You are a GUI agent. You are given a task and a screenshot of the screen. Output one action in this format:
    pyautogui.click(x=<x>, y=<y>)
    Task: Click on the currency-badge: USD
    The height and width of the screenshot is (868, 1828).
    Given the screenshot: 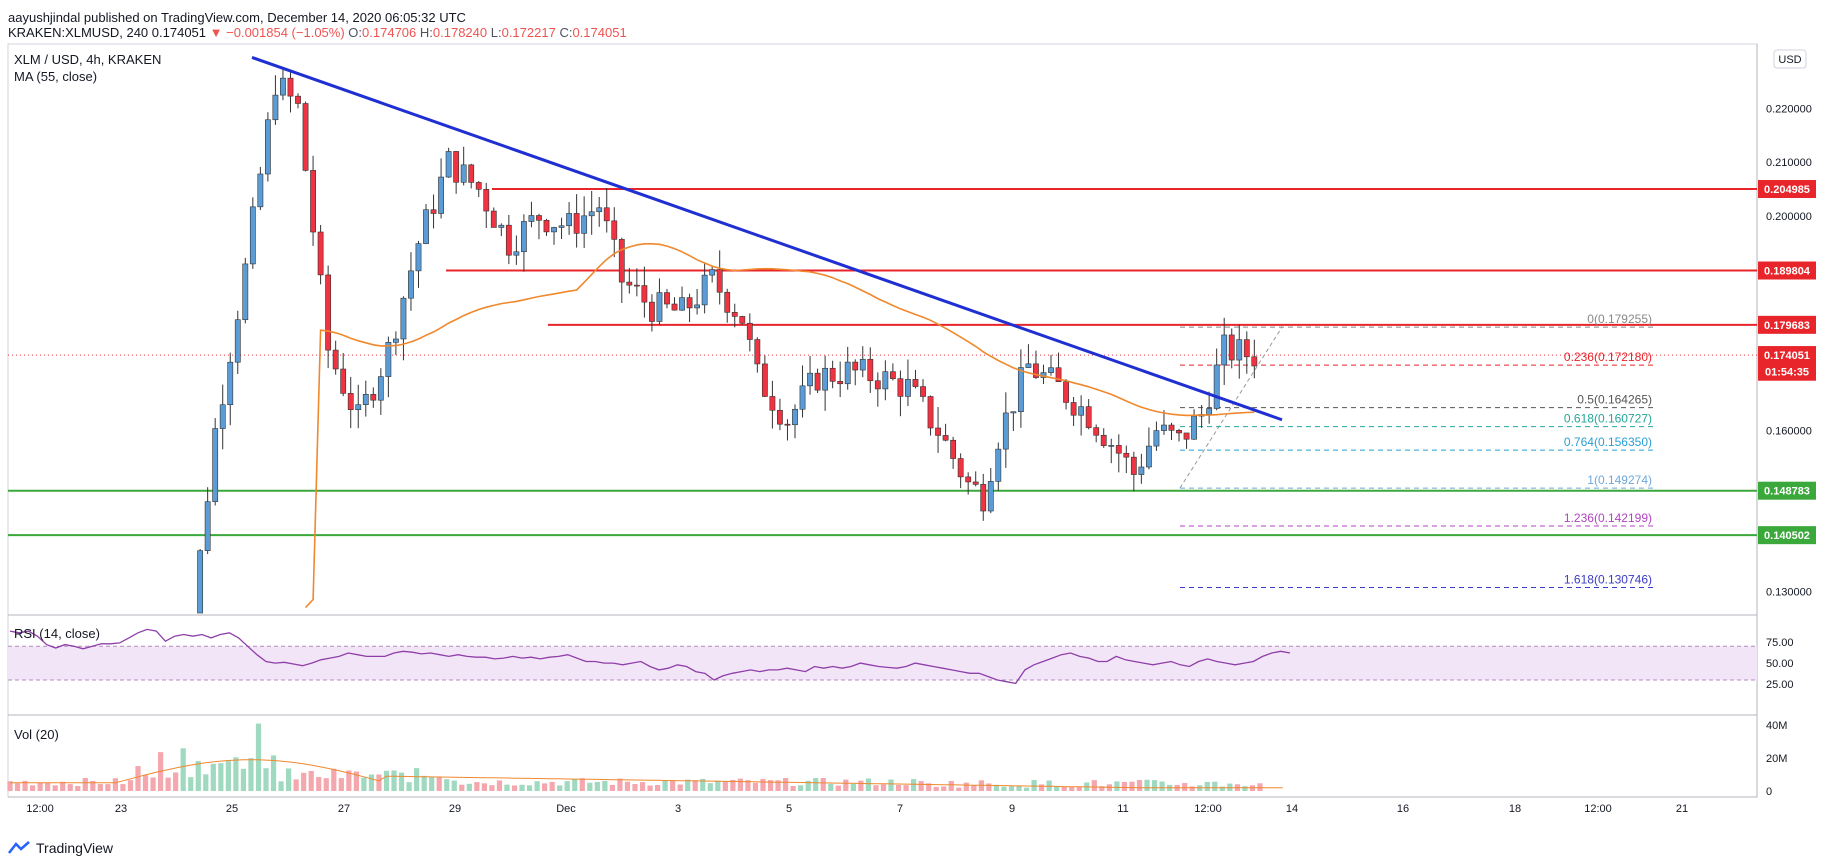 What is the action you would take?
    pyautogui.click(x=1790, y=59)
    